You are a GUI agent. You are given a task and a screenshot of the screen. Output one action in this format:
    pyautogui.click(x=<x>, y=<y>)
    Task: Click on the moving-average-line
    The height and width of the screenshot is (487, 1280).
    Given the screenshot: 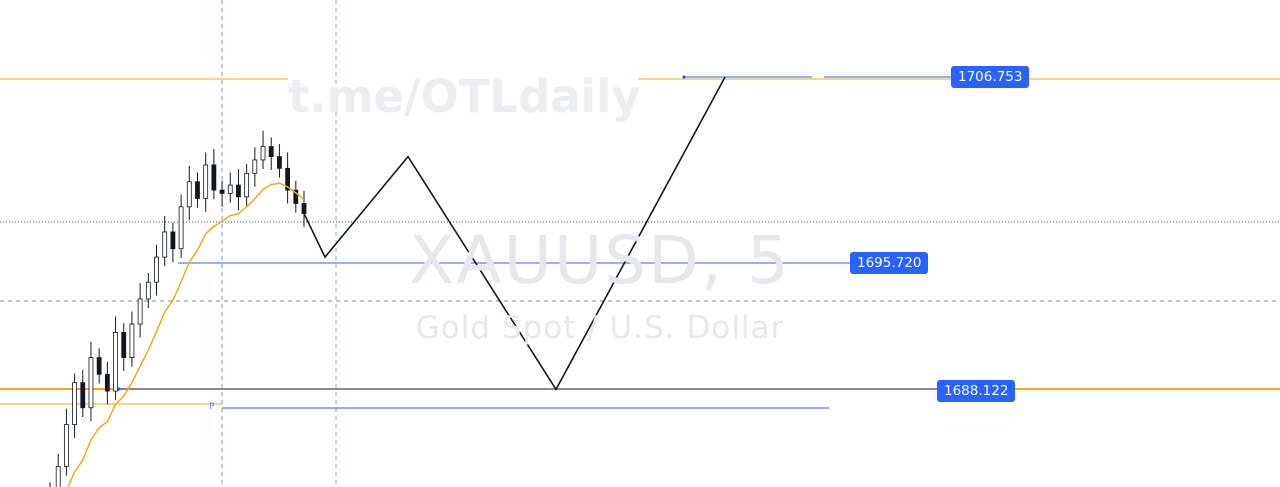 What is the action you would take?
    pyautogui.click(x=186, y=334)
    